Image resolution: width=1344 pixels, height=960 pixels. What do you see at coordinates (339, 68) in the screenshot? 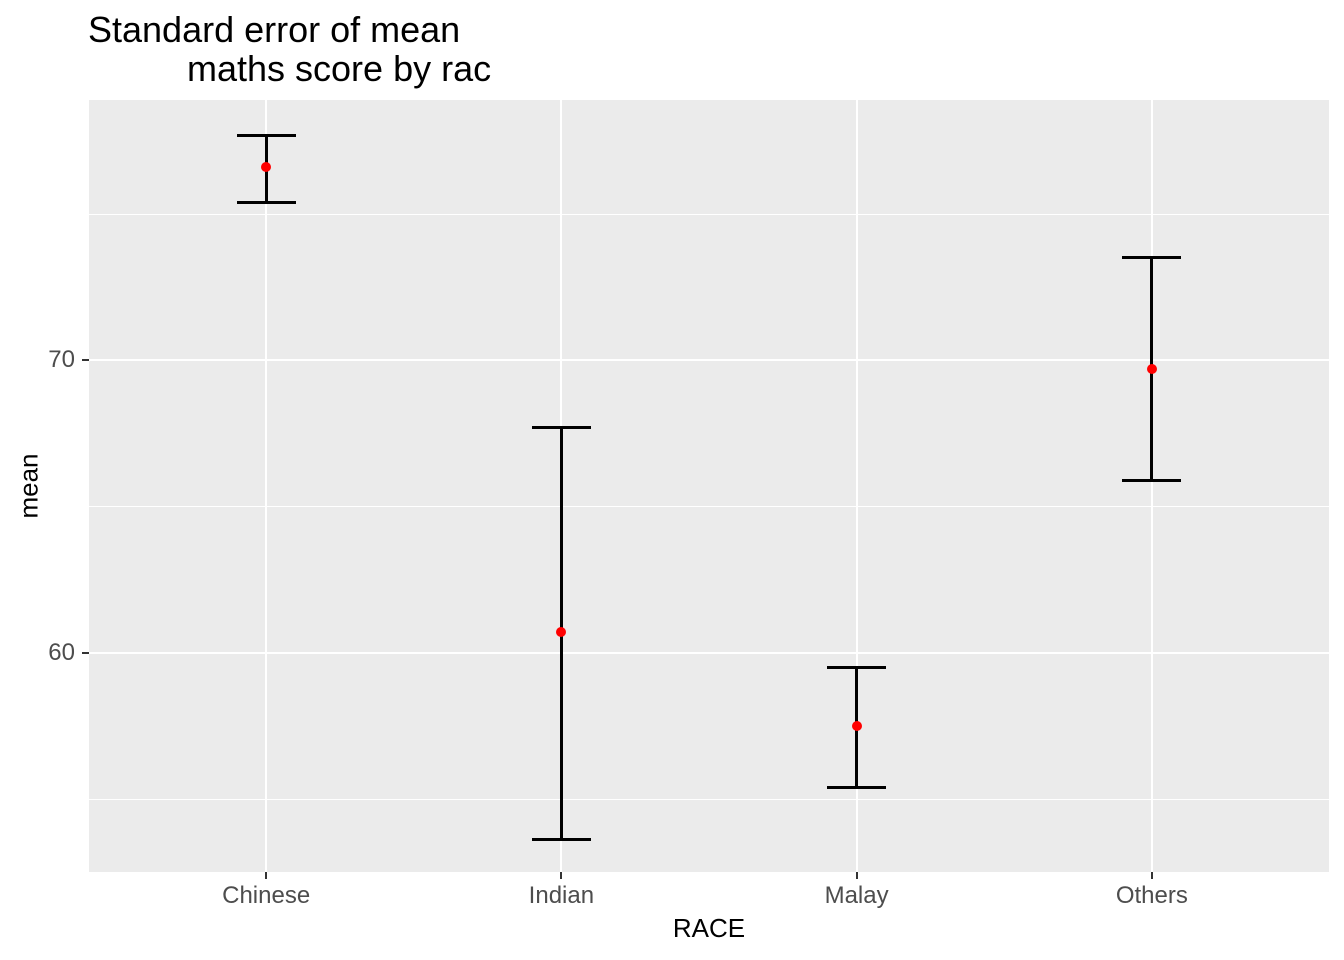
I see `plot-title-line2: maths score by rac` at bounding box center [339, 68].